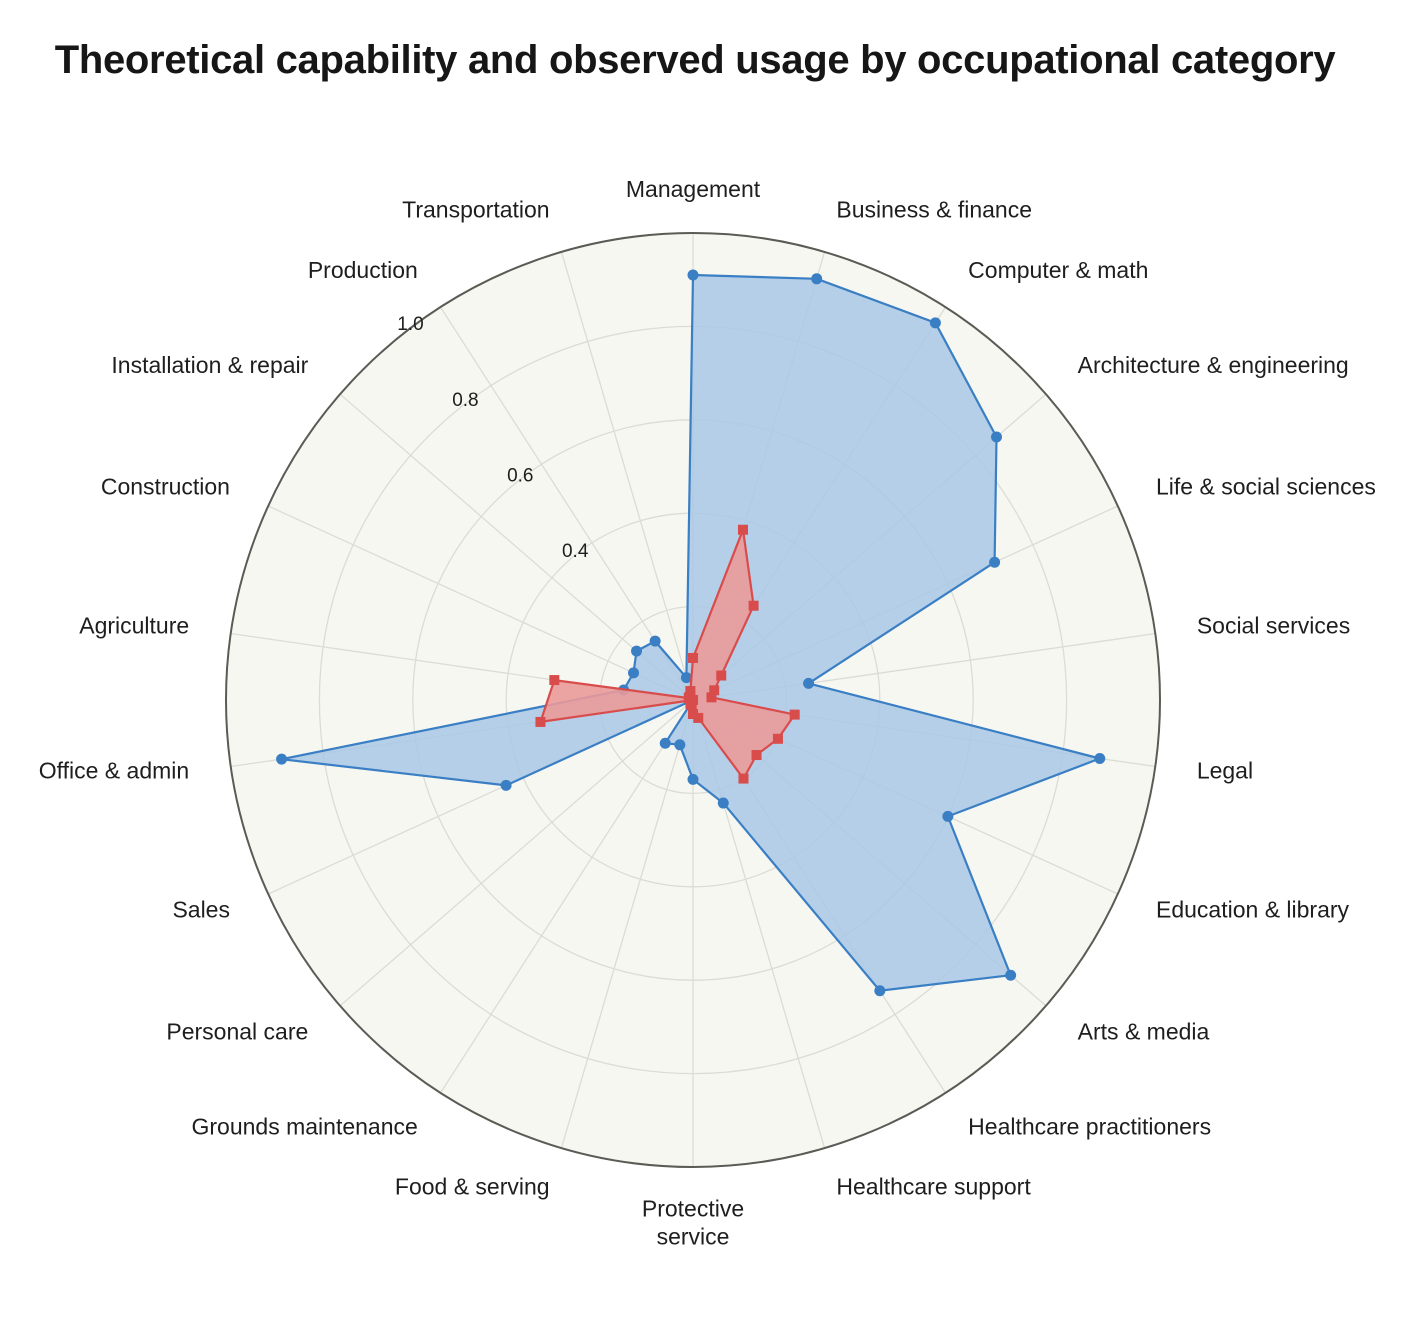  Describe the element at coordinates (209, 365) in the screenshot. I see `category-label: Installation & repair` at that location.